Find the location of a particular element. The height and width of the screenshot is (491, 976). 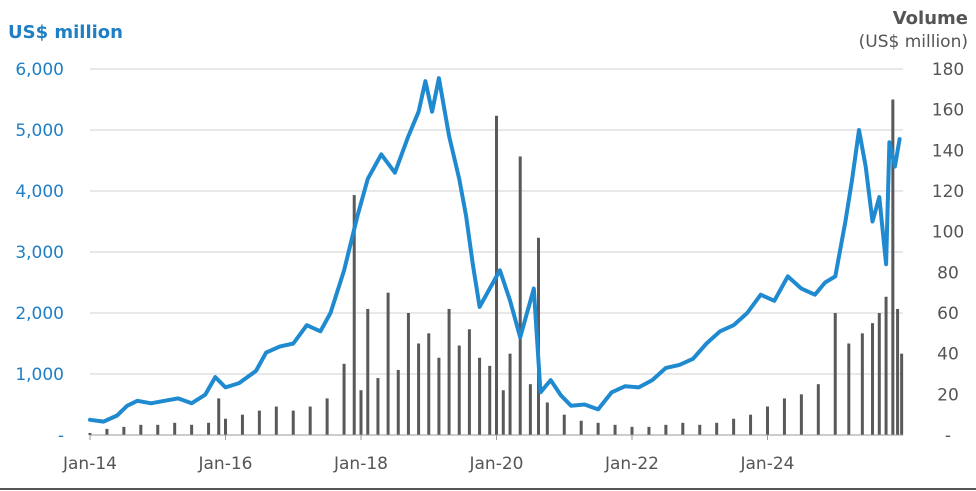

left-tick-label: 1,000 is located at coordinates (39, 375).